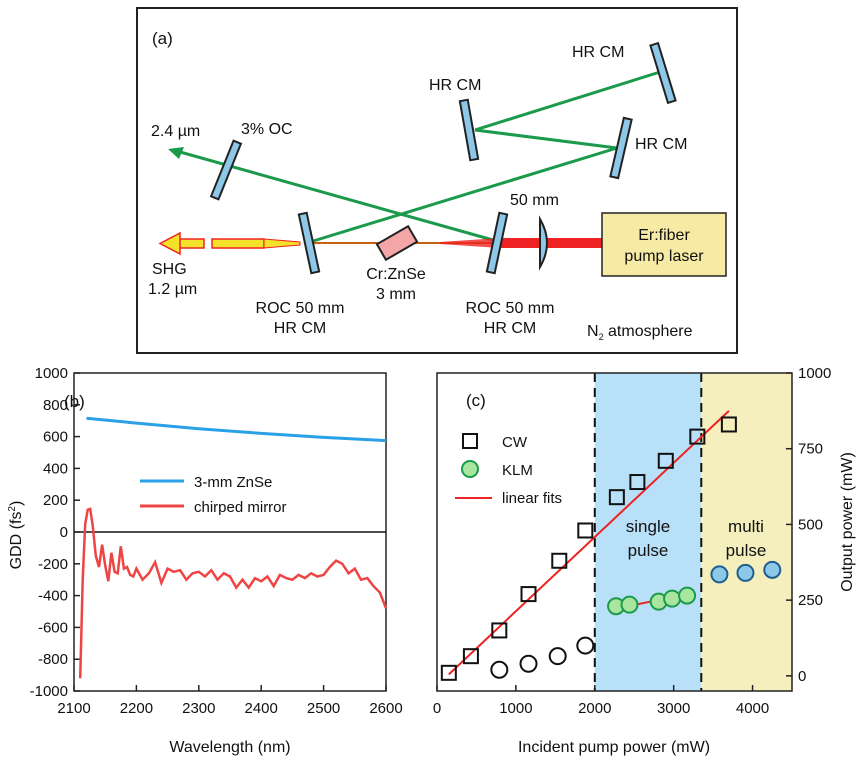  I want to click on panel-b-ylabel: GDD (fs2), so click(16, 535).